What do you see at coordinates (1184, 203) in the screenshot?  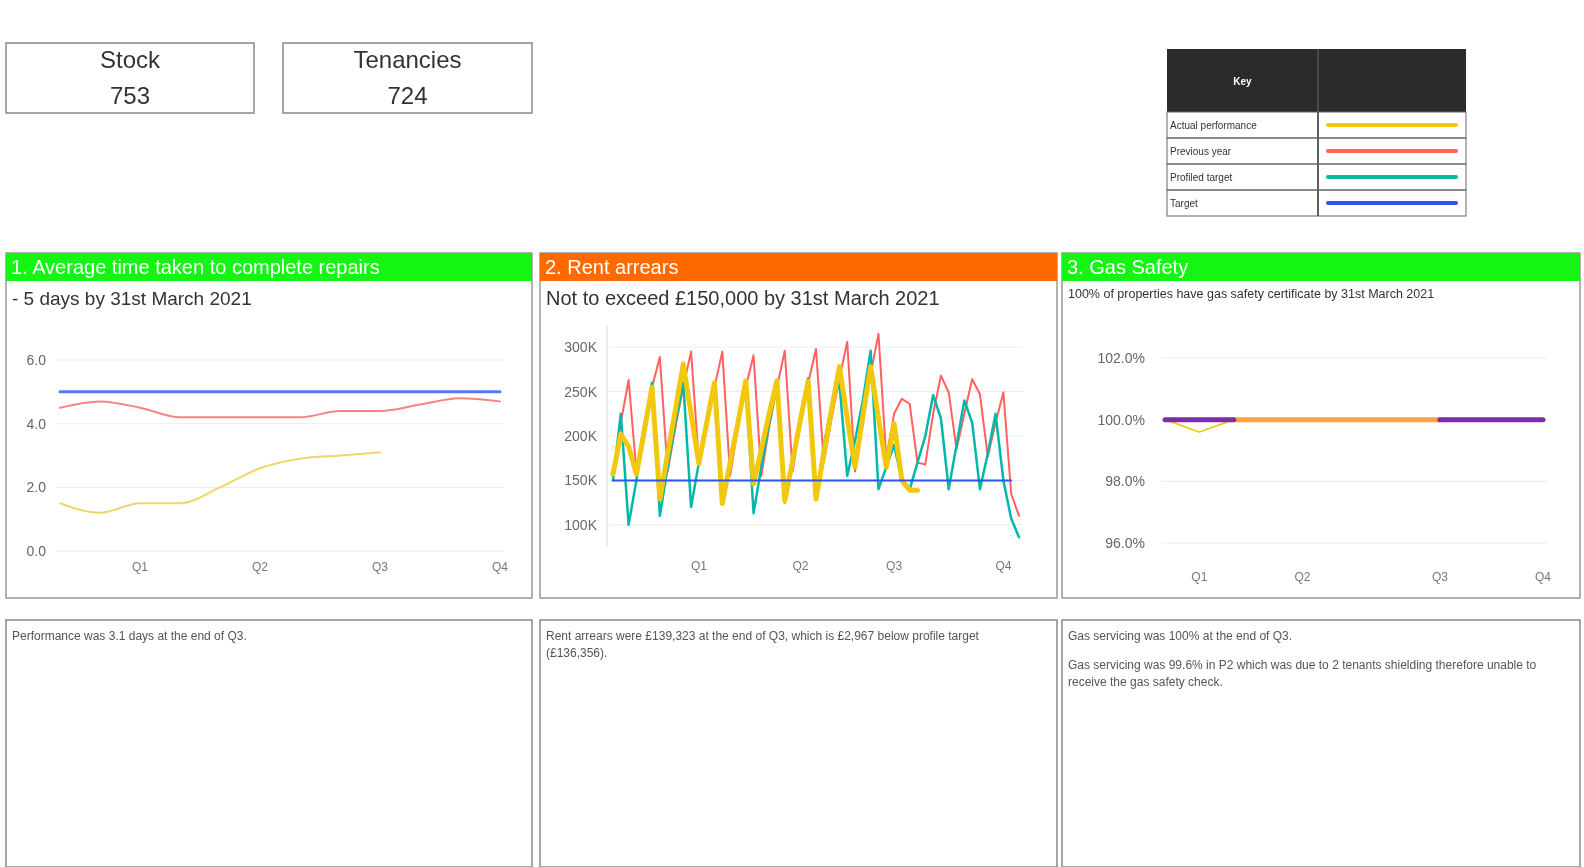 I see `category-label: Target` at bounding box center [1184, 203].